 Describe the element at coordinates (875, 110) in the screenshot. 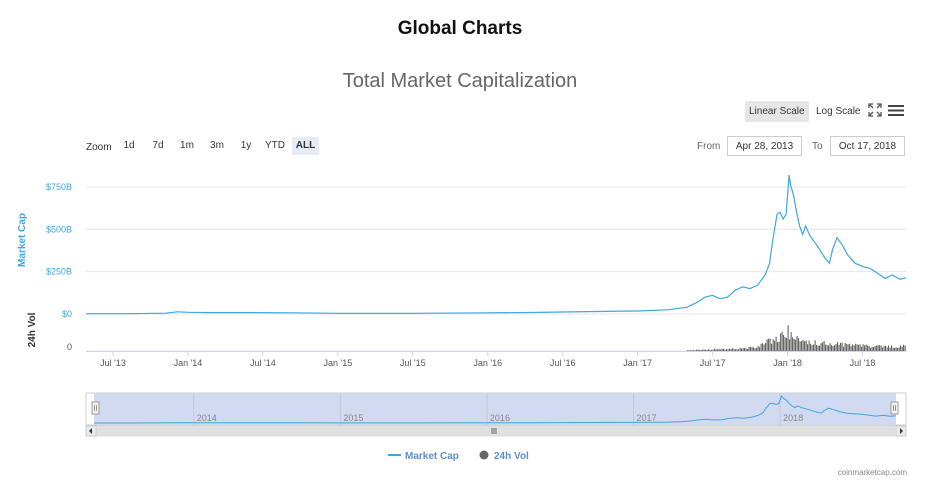

I see `fullscreen-icon` at that location.